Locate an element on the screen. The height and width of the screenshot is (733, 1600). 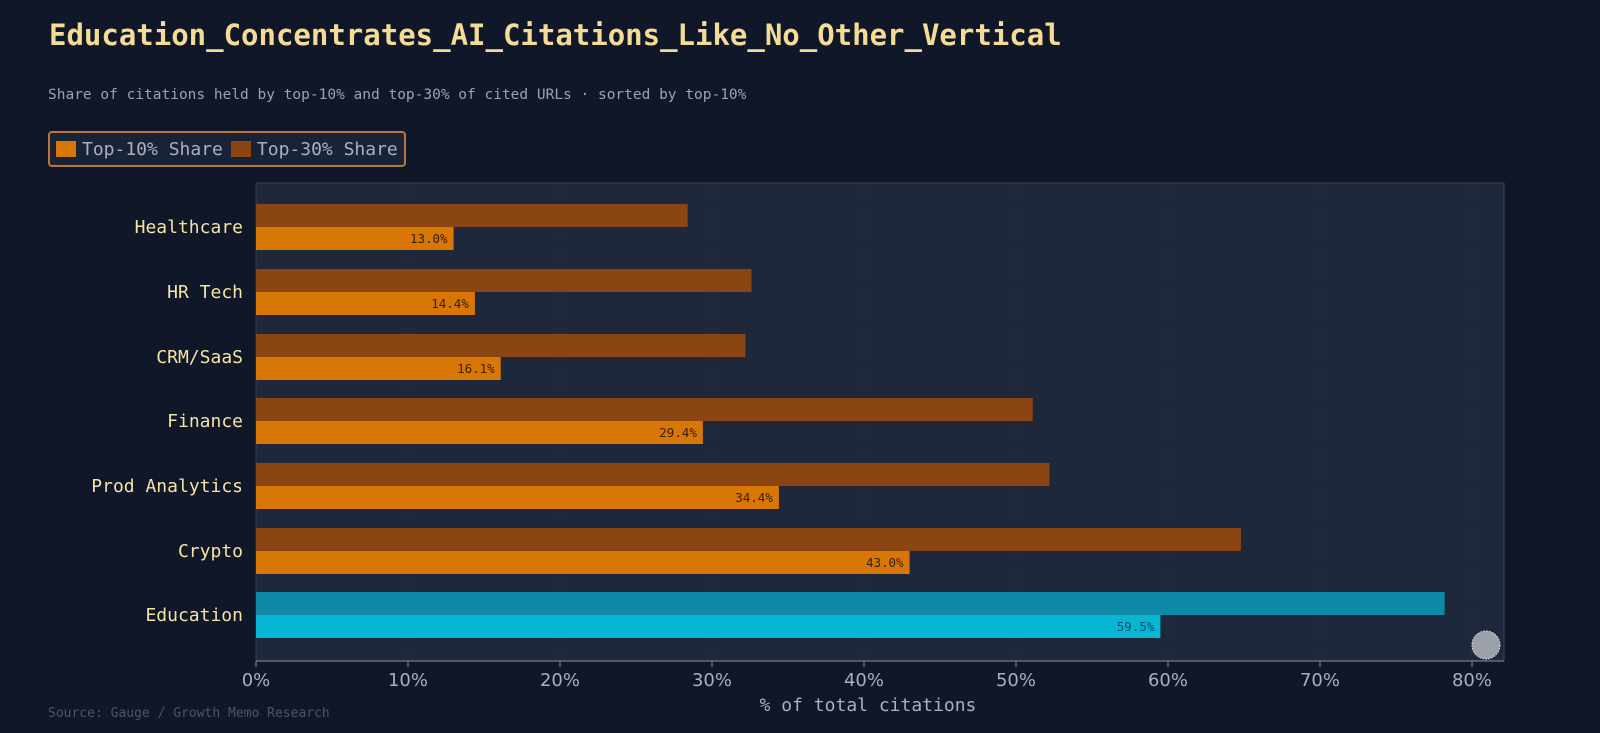
legend-item-top30: Top-30% Share is located at coordinates (314, 149).